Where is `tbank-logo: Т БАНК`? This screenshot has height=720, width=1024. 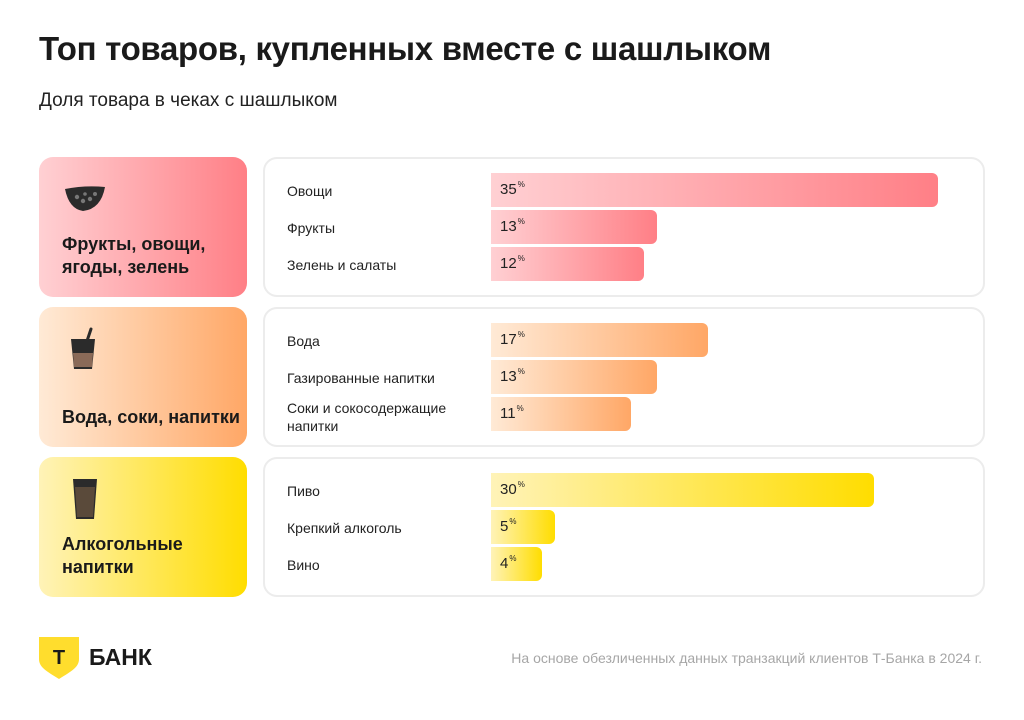
tbank-logo: Т БАНК is located at coordinates (96, 658).